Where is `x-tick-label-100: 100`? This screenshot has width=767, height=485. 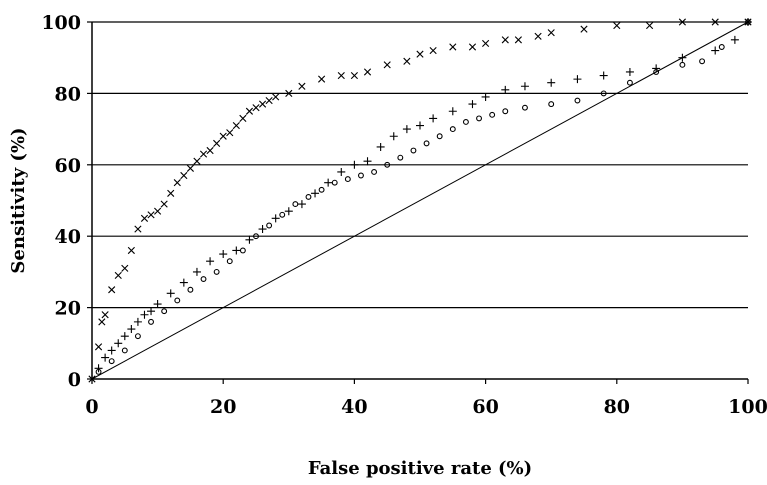
x-tick-label-100: 100 is located at coordinates (747, 407).